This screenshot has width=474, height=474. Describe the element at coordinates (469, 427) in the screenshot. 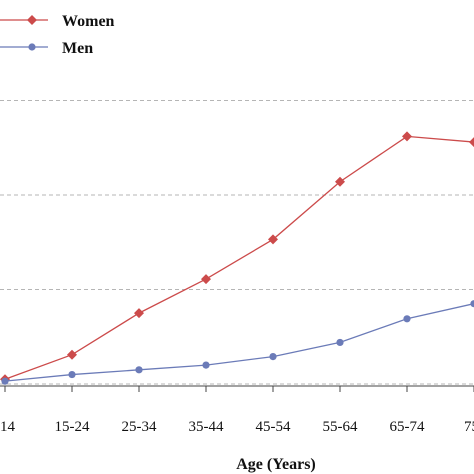

I see `x-tick-label: 75-` at that location.